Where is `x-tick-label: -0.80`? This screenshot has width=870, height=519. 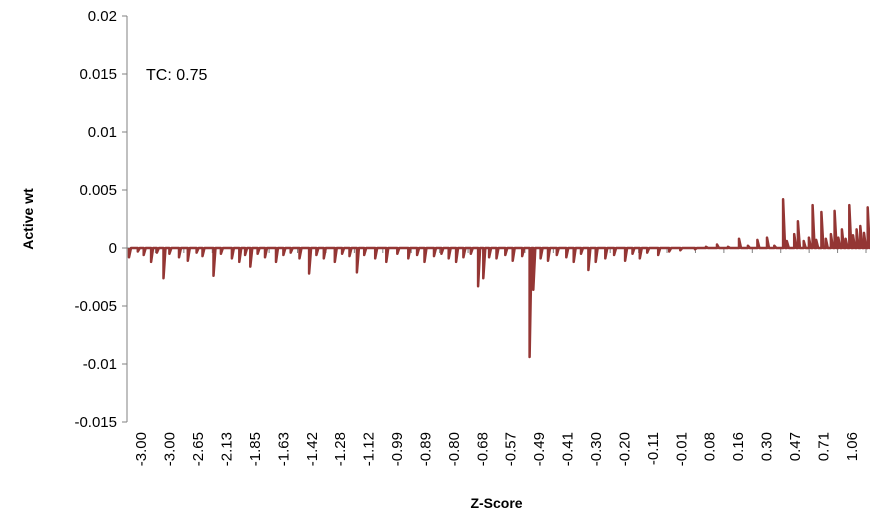
x-tick-label: -0.80 is located at coordinates (454, 449).